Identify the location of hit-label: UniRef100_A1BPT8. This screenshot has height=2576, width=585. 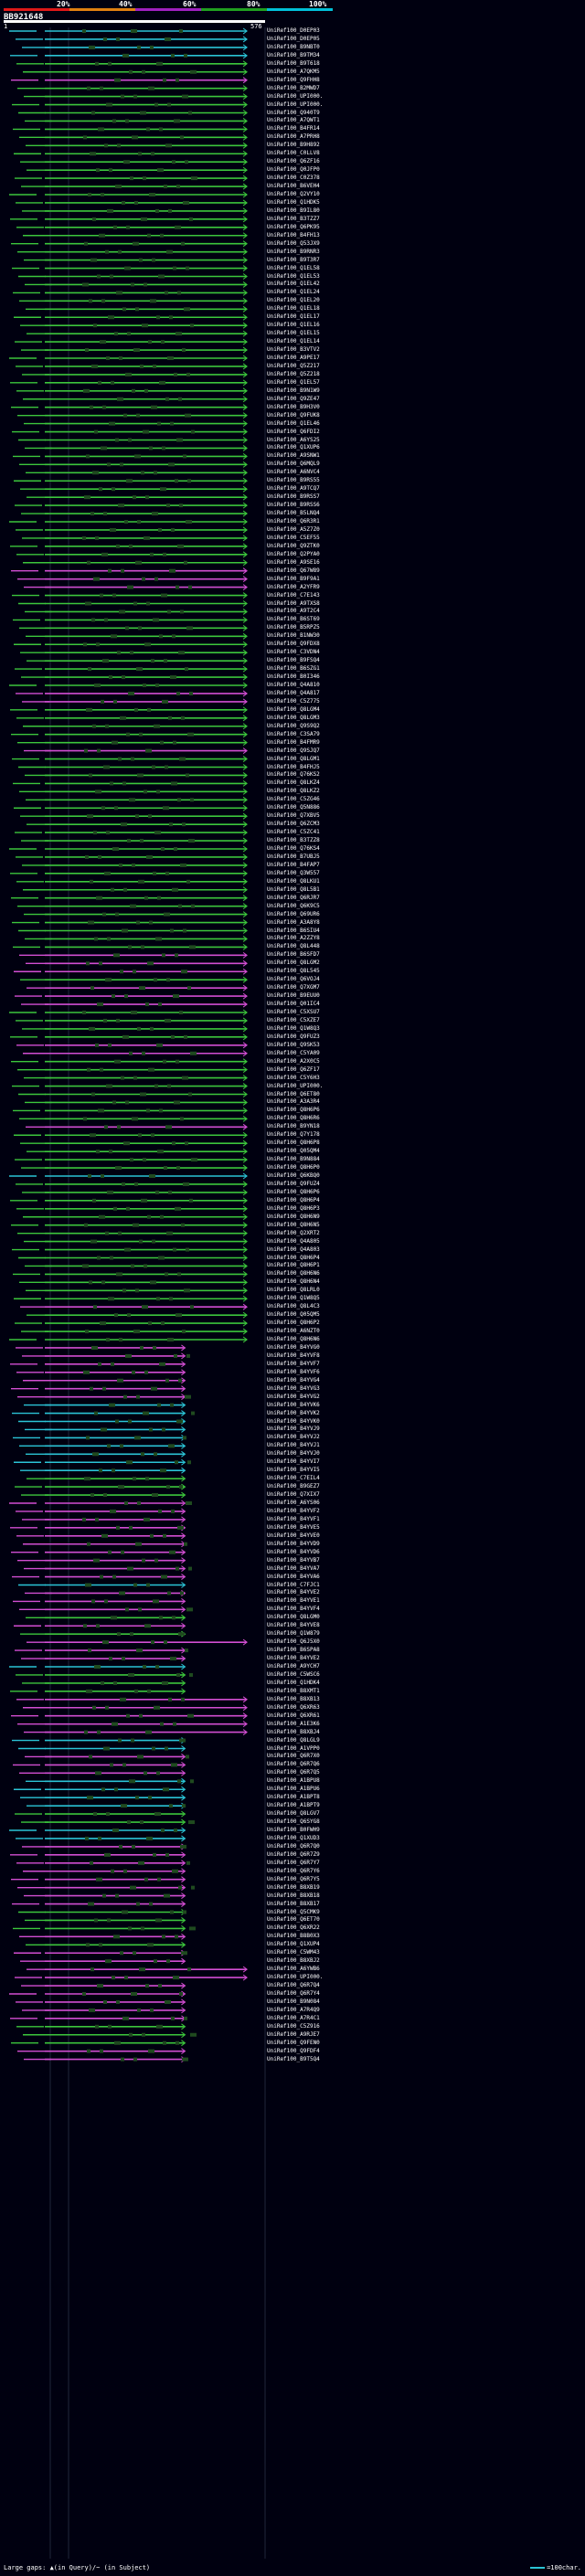
(294, 1797).